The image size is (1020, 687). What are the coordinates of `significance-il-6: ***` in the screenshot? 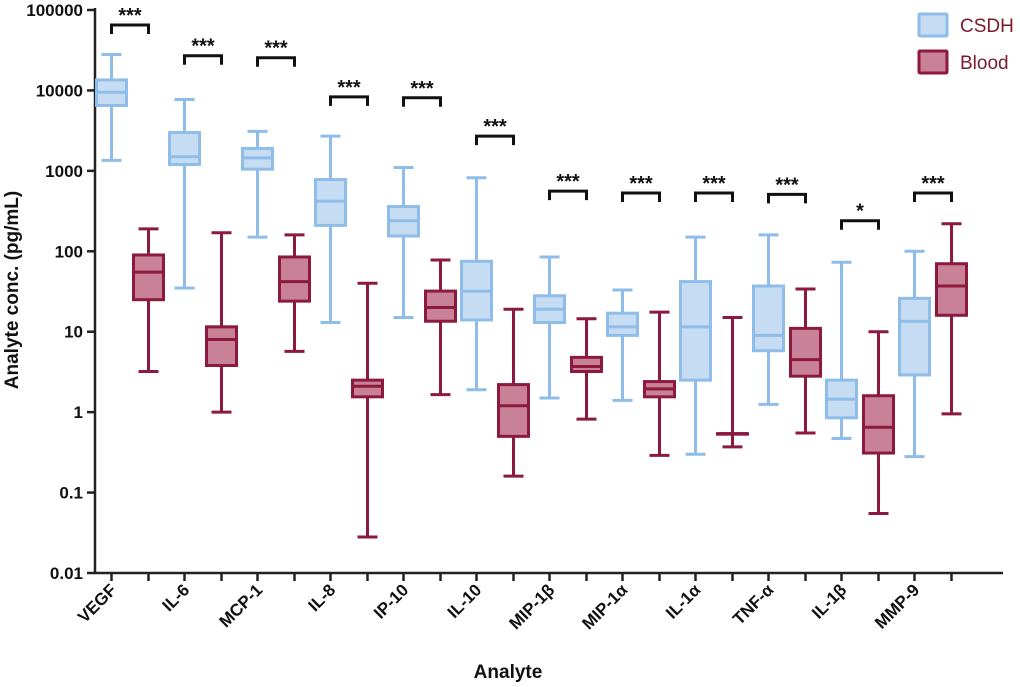 It's located at (203, 50).